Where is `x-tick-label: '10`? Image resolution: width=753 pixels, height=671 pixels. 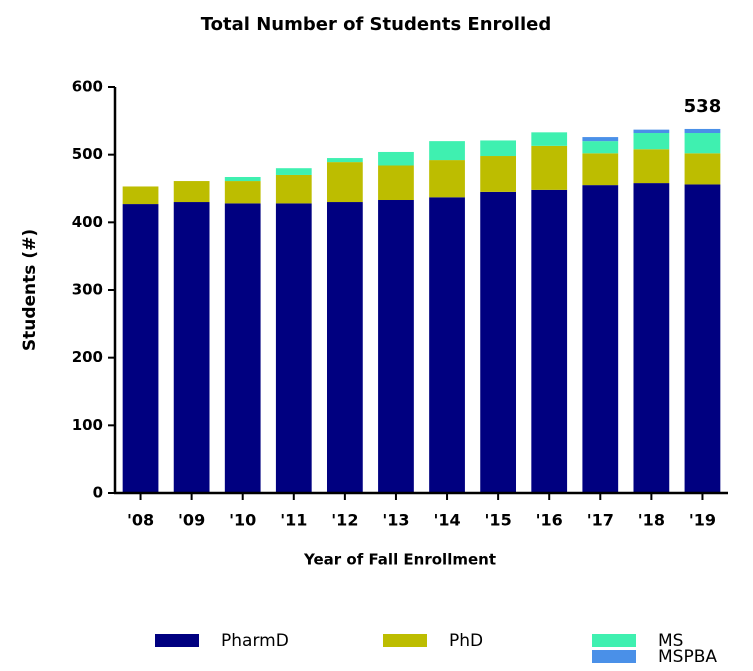 x-tick-label: '10 is located at coordinates (242, 520).